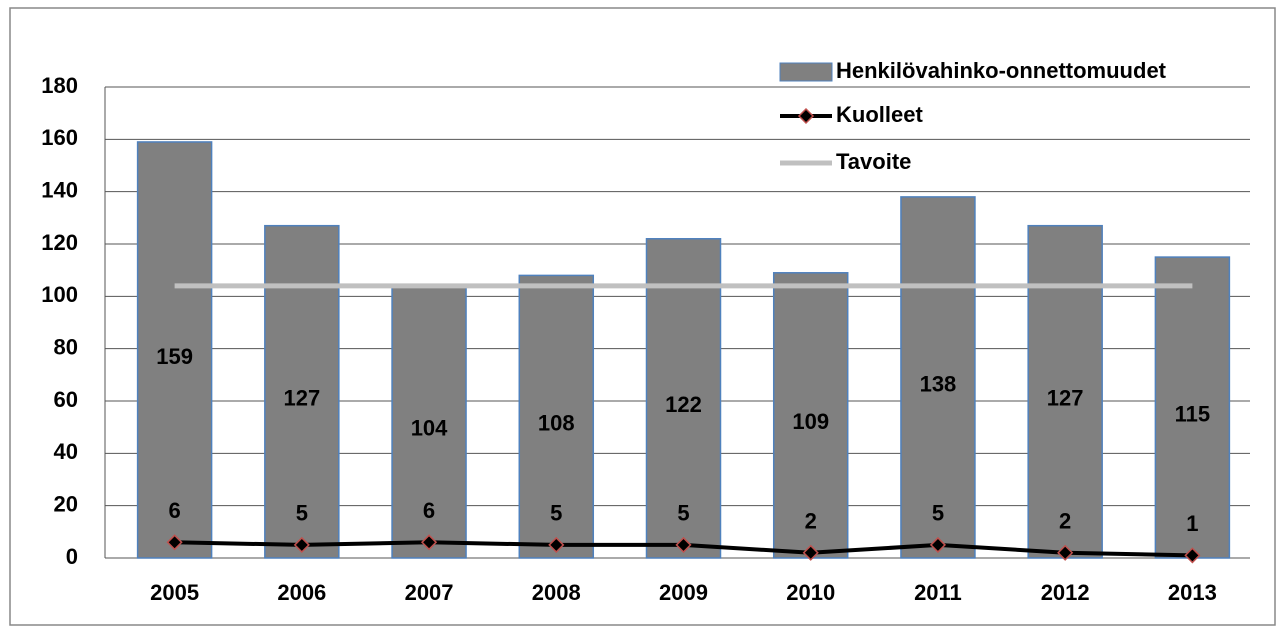  Describe the element at coordinates (59, 137) in the screenshot. I see `y-tick-label: 160` at that location.